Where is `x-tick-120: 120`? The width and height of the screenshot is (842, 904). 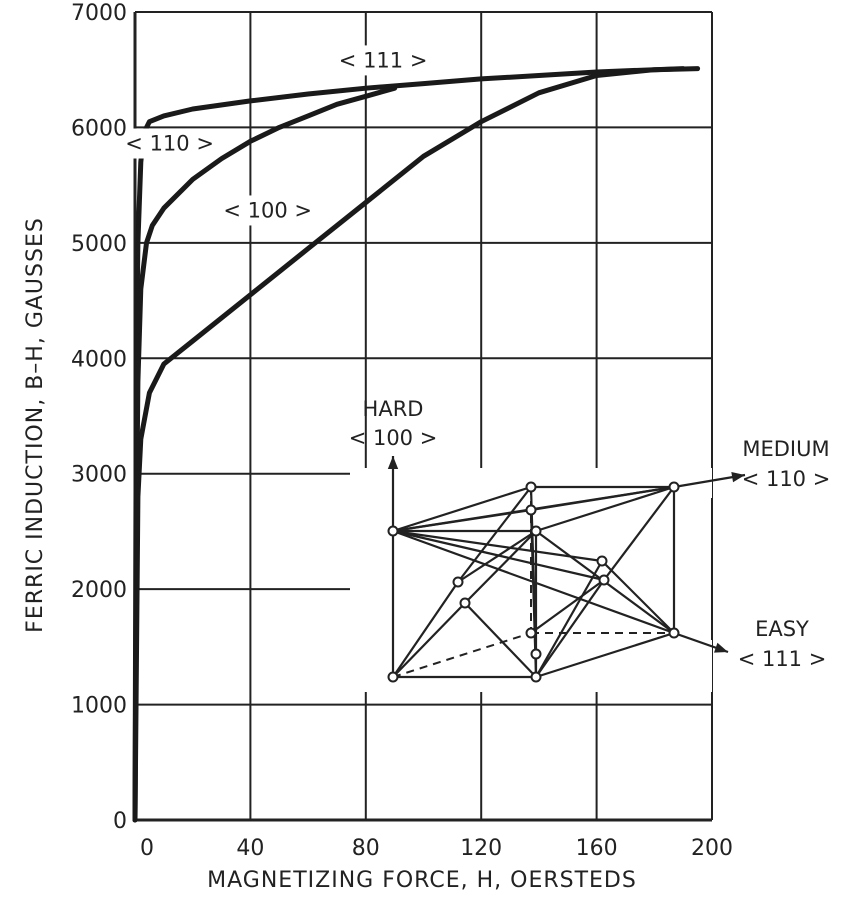 x-tick-120: 120 is located at coordinates (481, 848).